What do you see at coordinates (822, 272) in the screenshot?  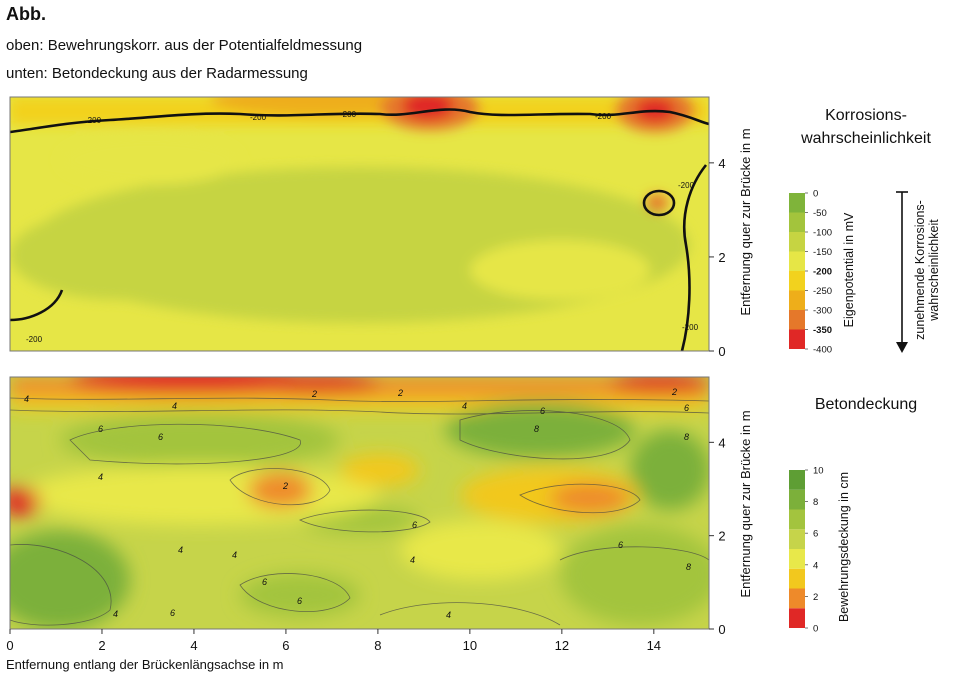 I see `colorbar-tick-label-4: -200` at bounding box center [822, 272].